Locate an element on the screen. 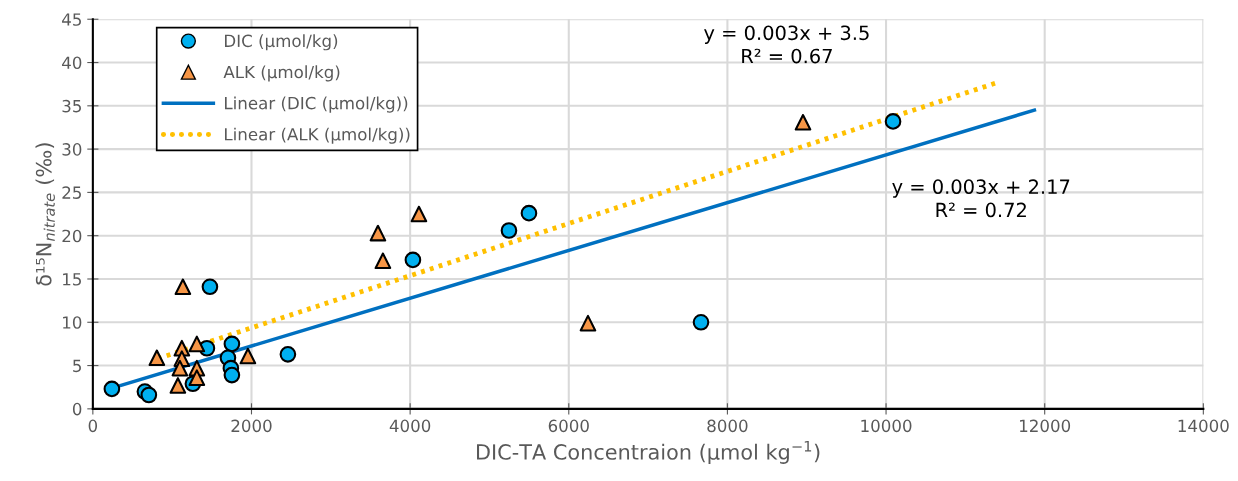 This screenshot has height=481, width=1238. y-tick-label: 15 is located at coordinates (72, 279).